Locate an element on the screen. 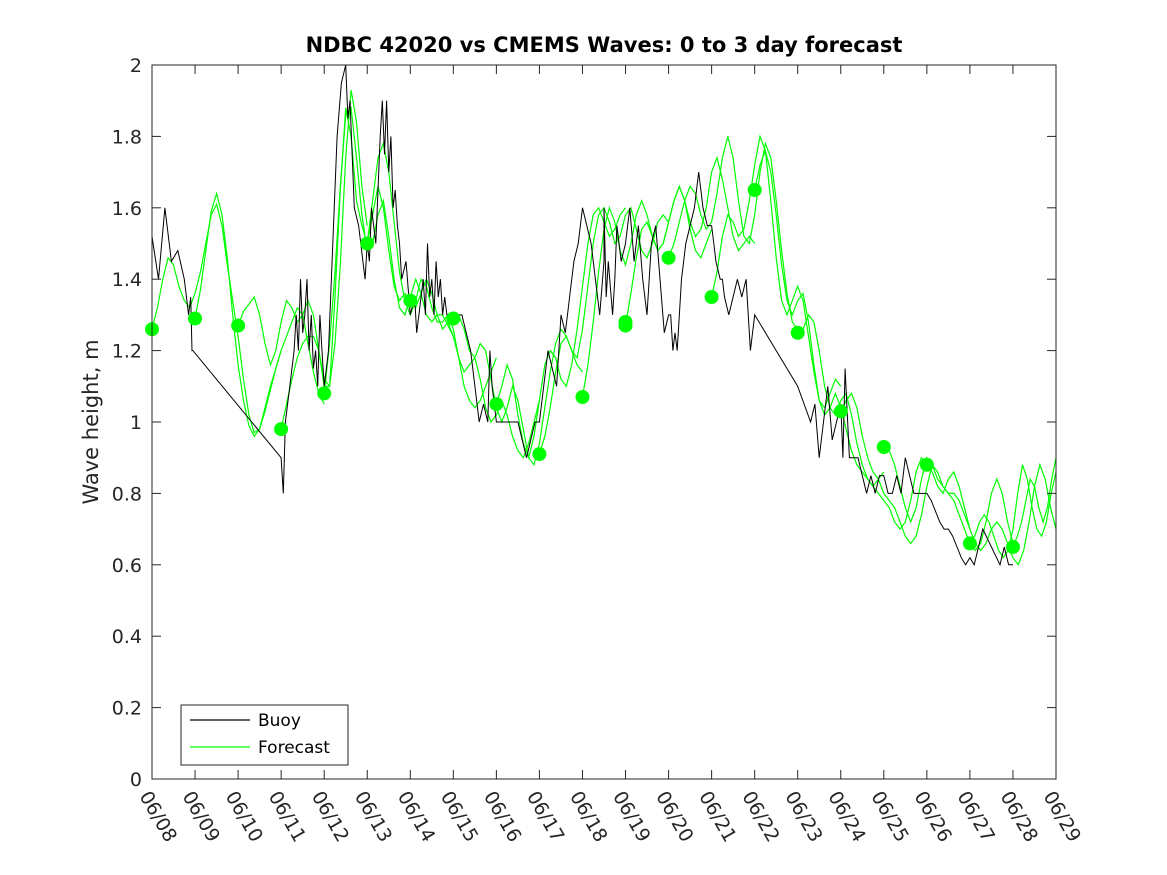 The height and width of the screenshot is (875, 1167). y-tick-label: 2 is located at coordinates (136, 66).